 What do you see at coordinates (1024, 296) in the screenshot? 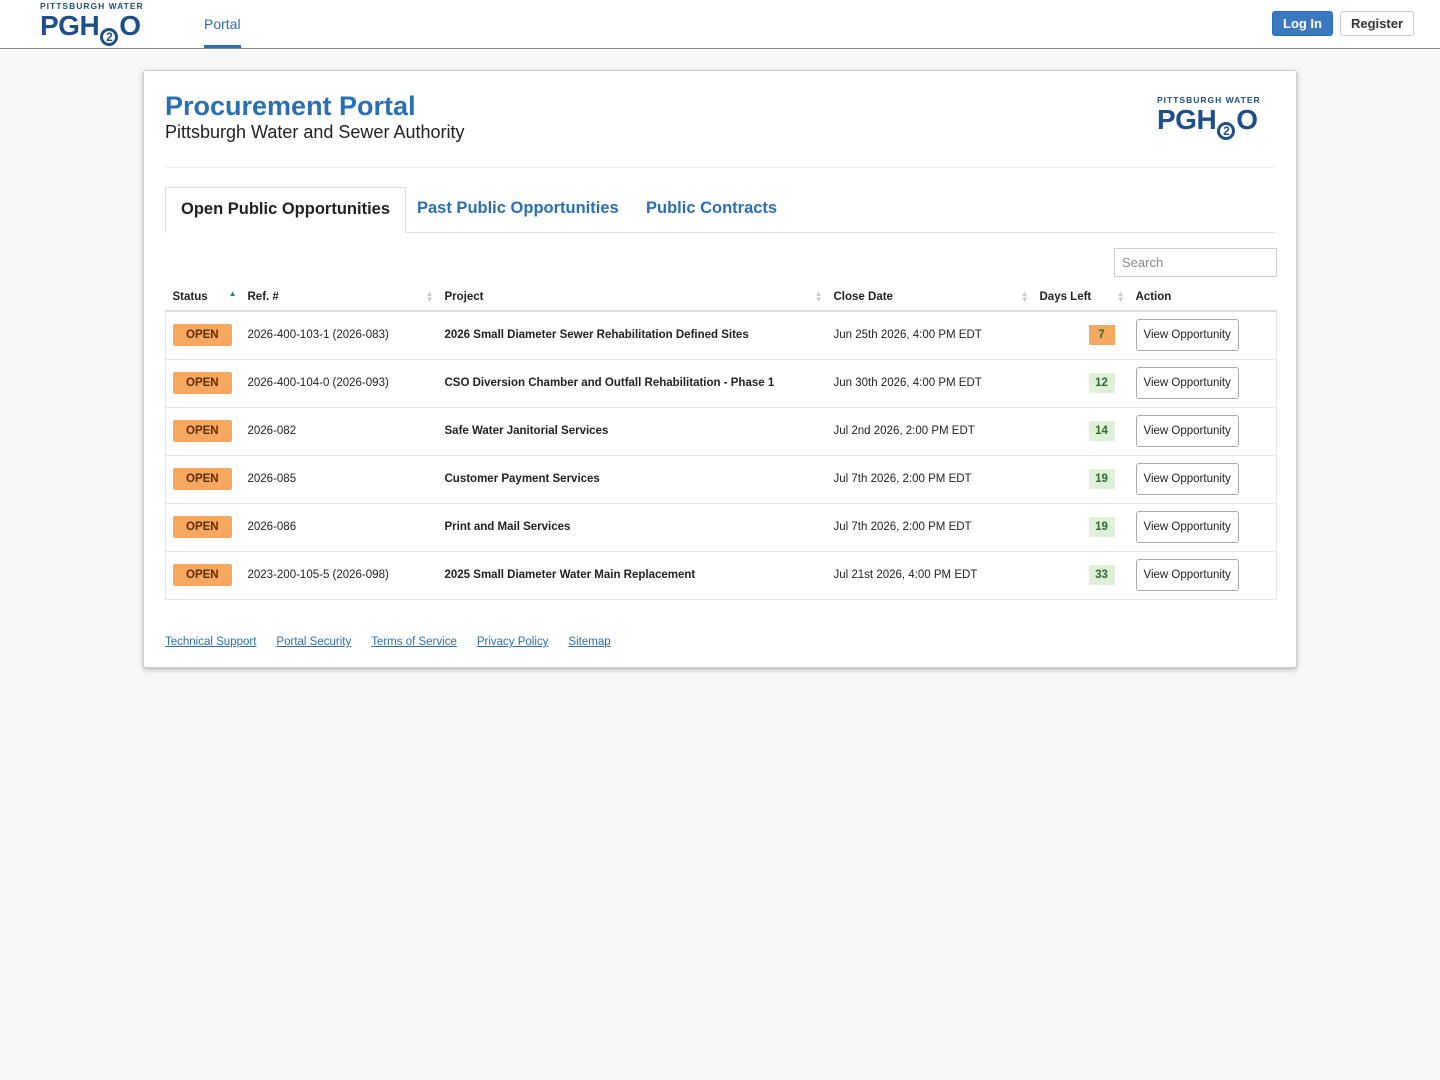
I see `sort-icon: ▲ ▼` at bounding box center [1024, 296].